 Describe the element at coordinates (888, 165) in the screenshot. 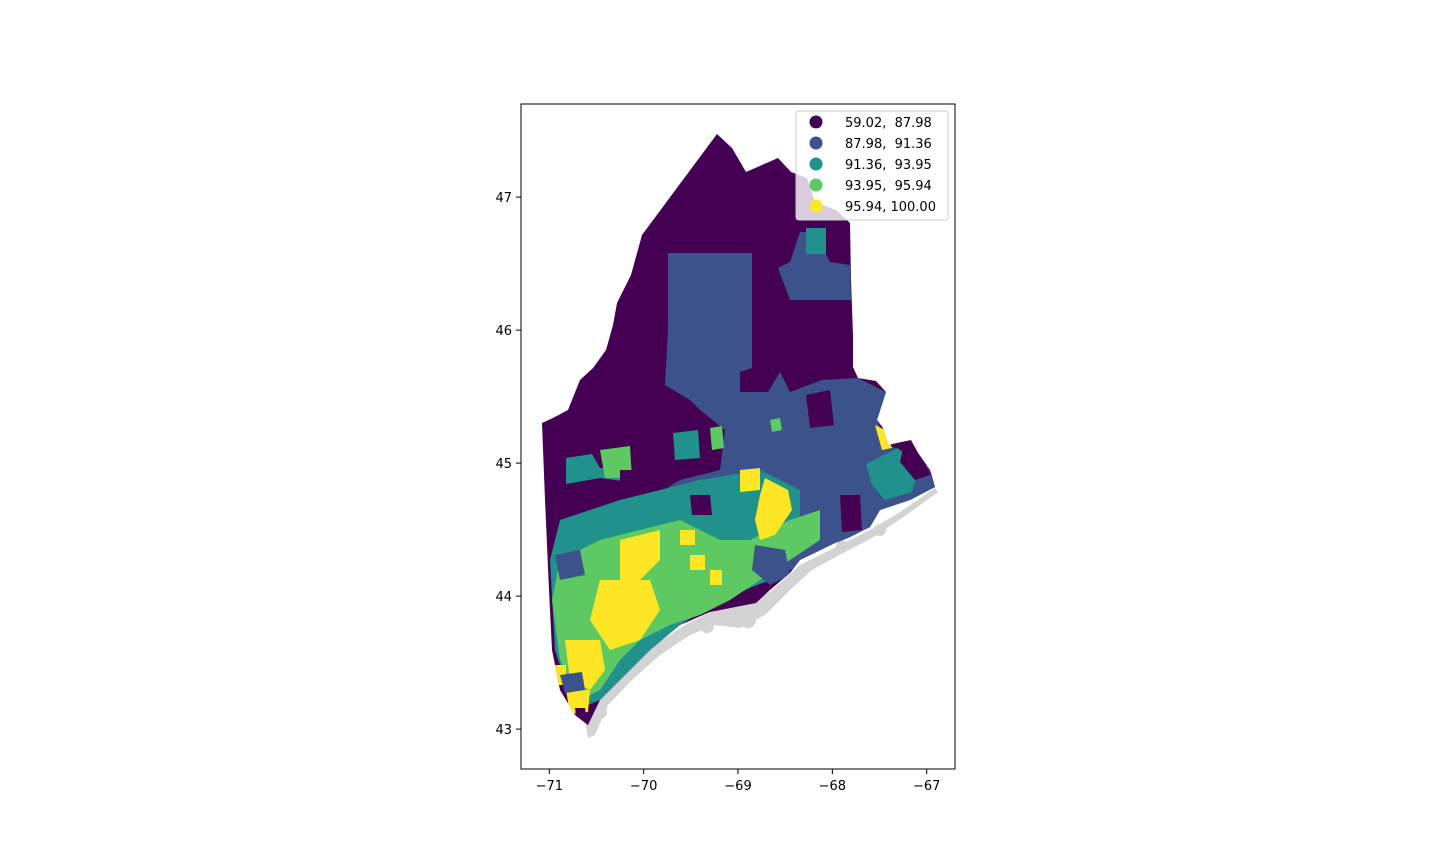

I see `legend-label: 91.36, 93.95` at that location.